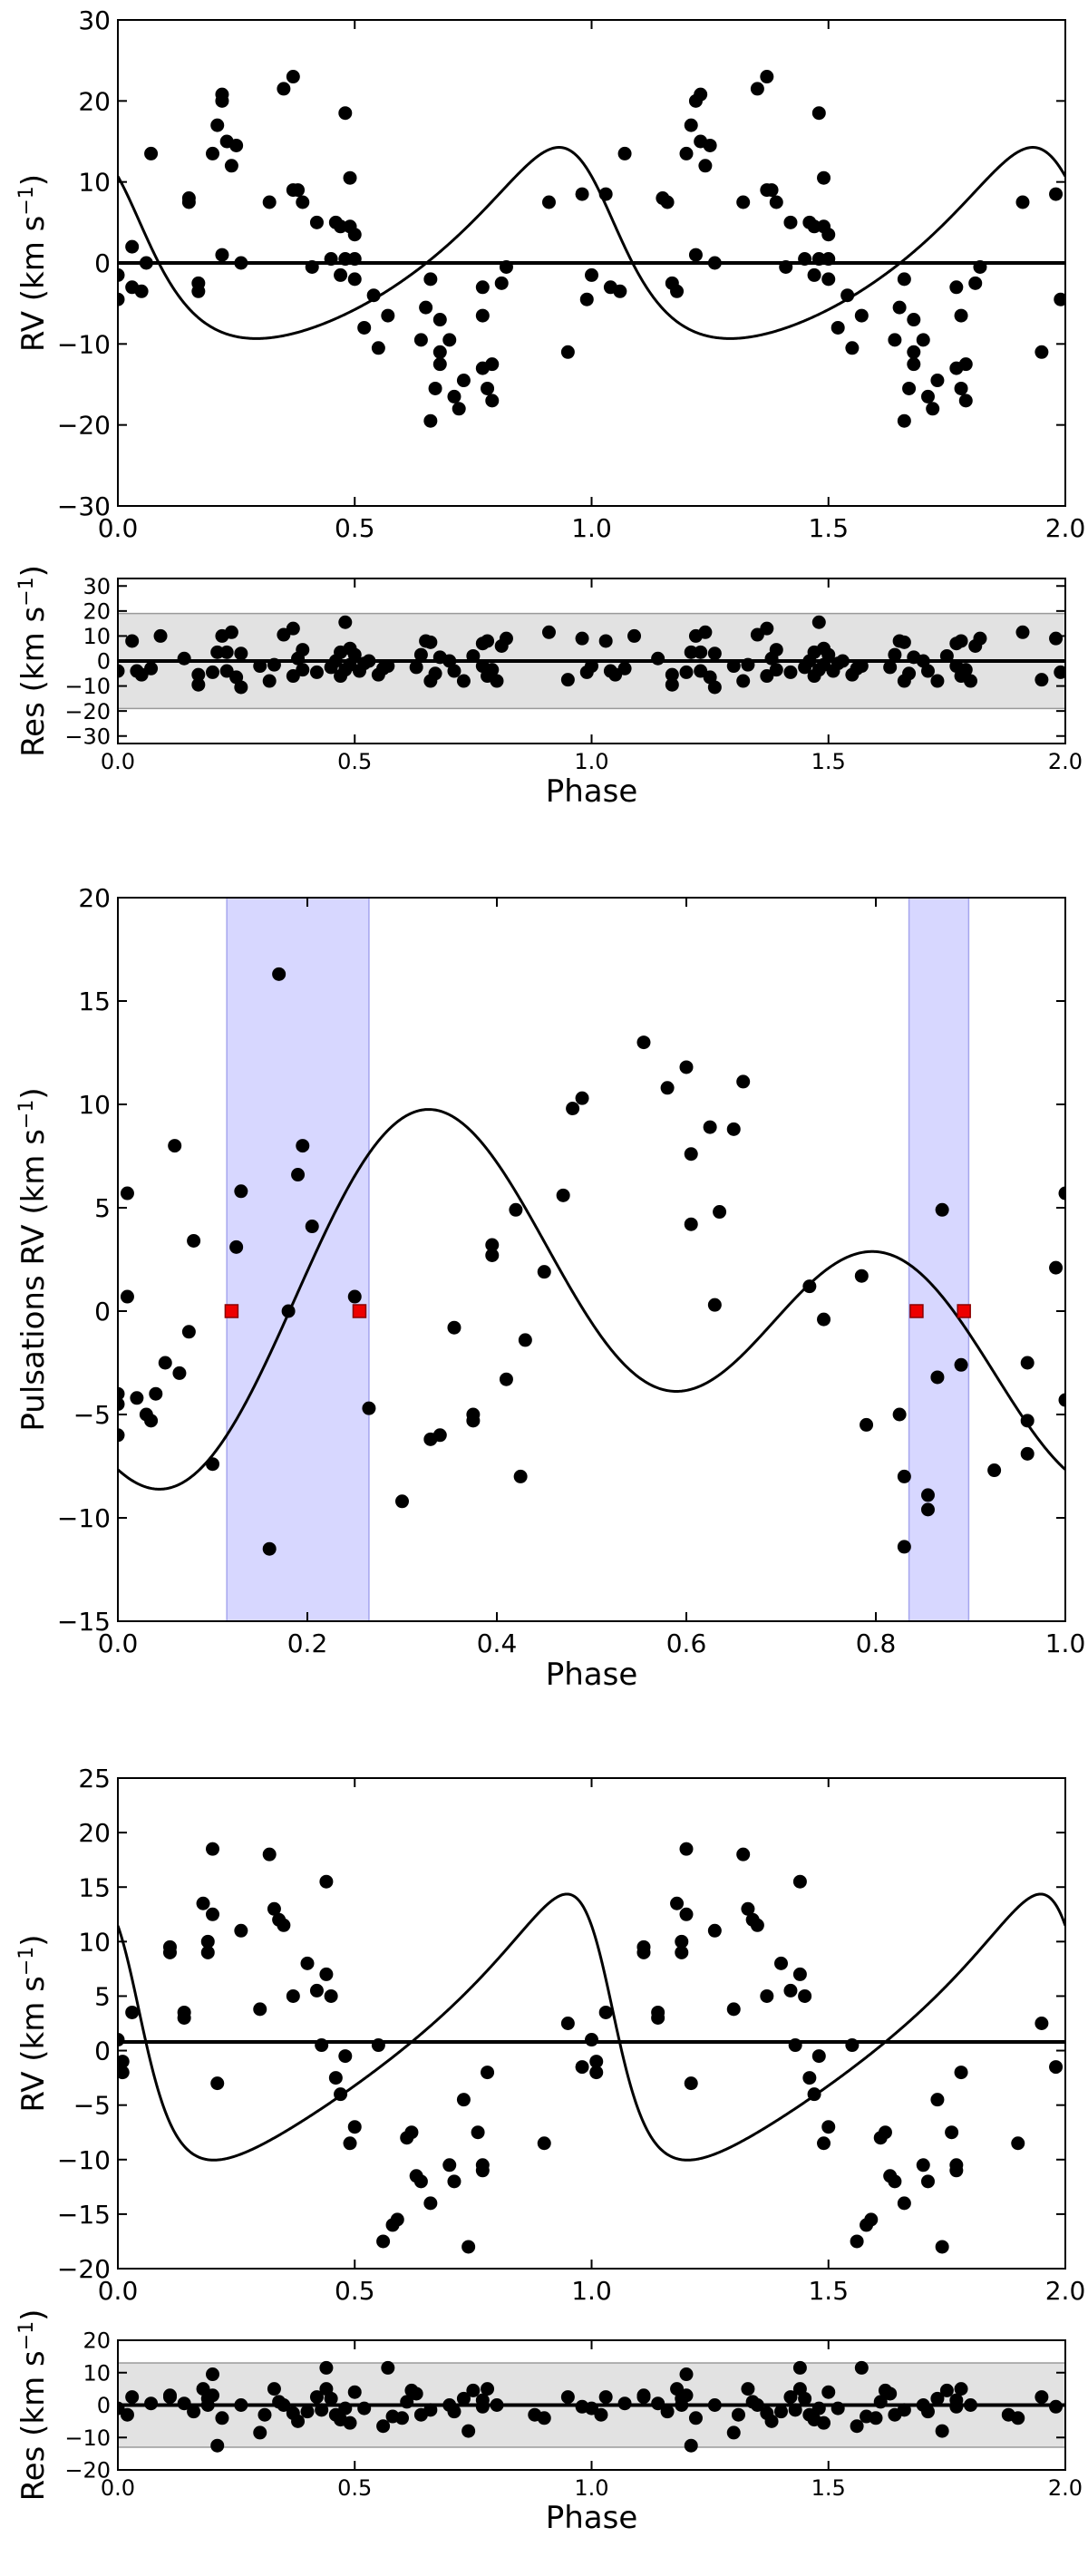 The image size is (1088, 2576). I want to click on x-tick-label: 1.5, so click(828, 2488).